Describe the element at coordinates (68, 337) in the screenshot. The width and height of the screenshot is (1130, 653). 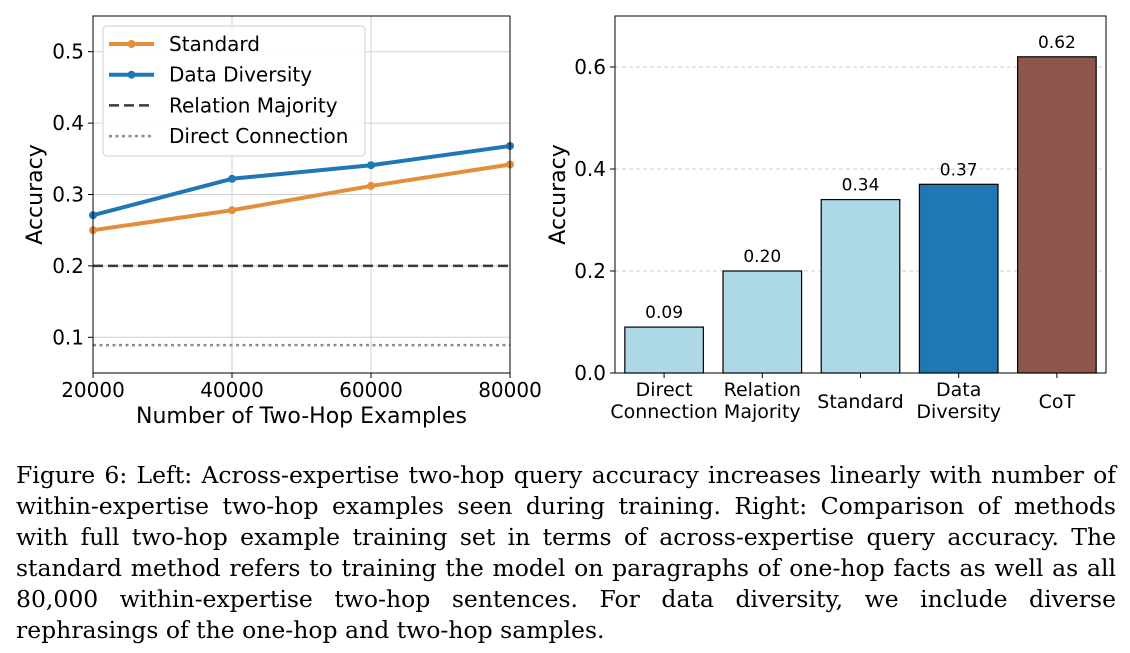
I see `y-tick-label: 0.1` at that location.